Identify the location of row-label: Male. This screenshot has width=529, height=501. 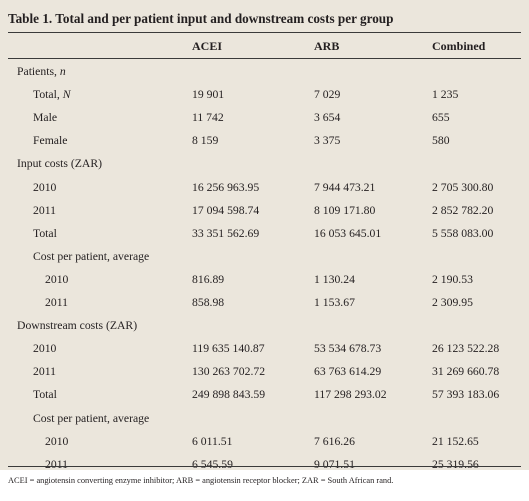
(45, 118).